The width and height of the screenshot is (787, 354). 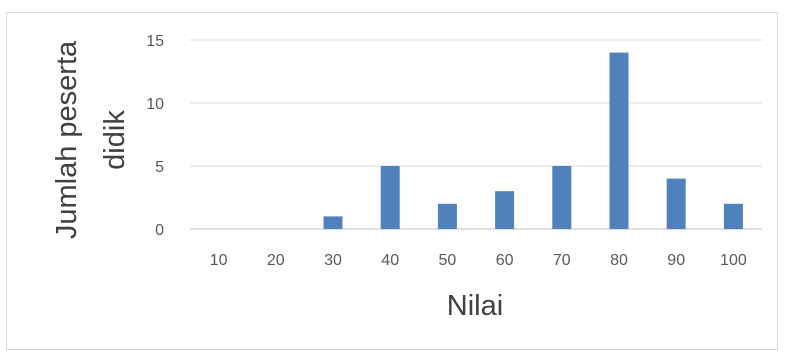 What do you see at coordinates (155, 41) in the screenshot?
I see `y-tick-label: 15` at bounding box center [155, 41].